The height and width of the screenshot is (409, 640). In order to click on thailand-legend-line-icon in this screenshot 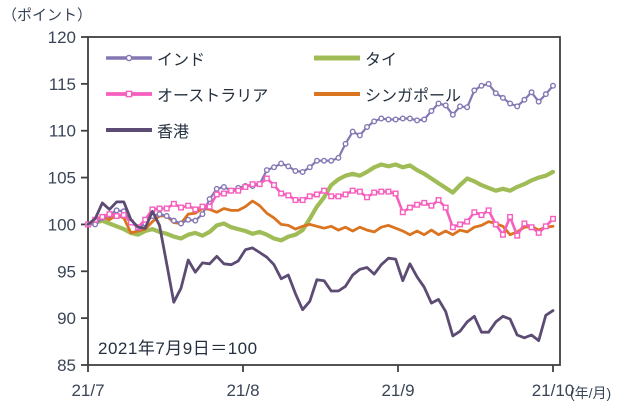, I will do `click(337, 58)`.